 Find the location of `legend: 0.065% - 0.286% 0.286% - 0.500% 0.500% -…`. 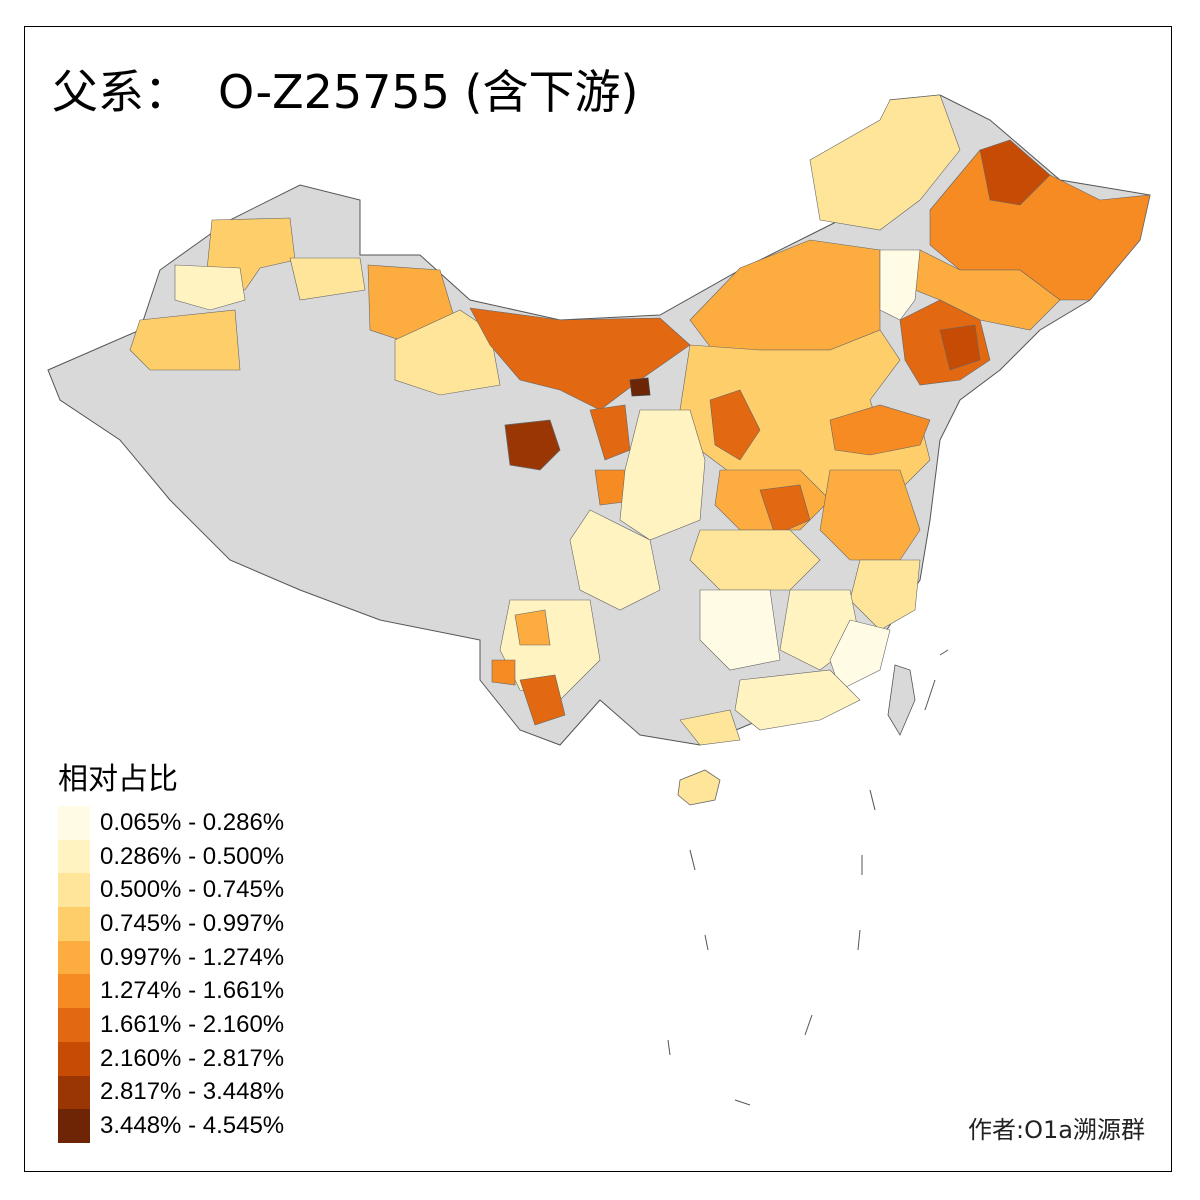

legend: 0.065% - 0.286% 0.286% - 0.500% 0.500% -… is located at coordinates (171, 974).